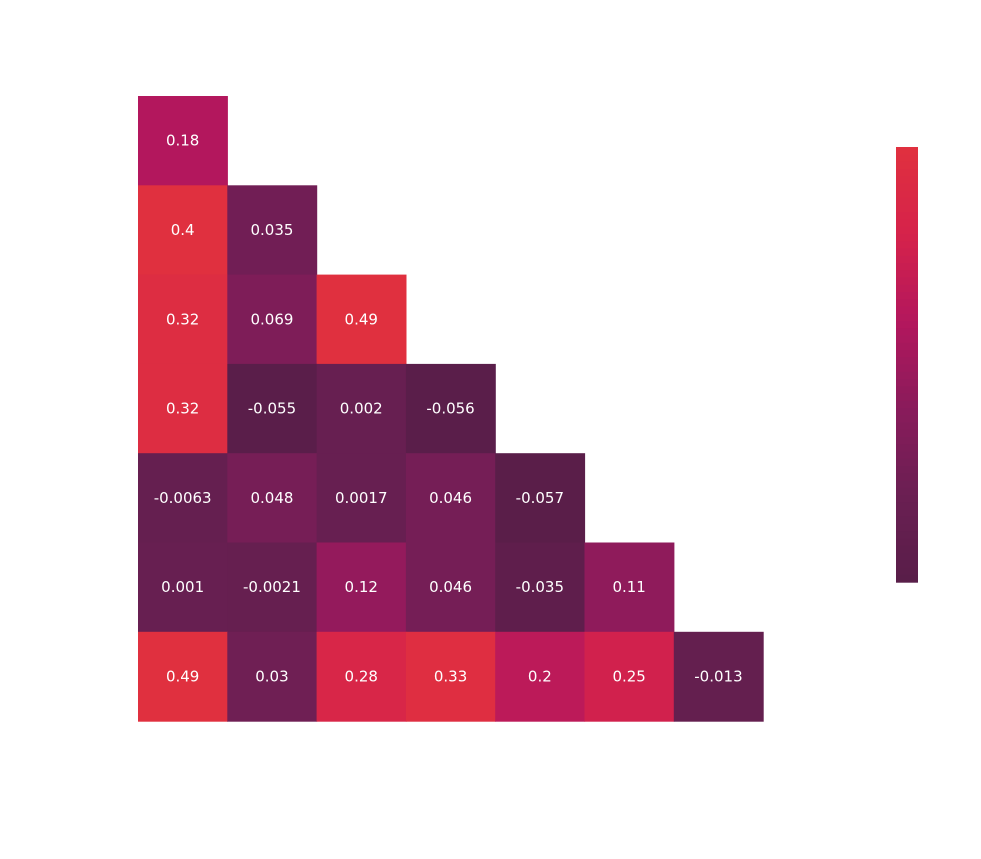  I want to click on cell-value-label: 0.069, so click(271, 319).